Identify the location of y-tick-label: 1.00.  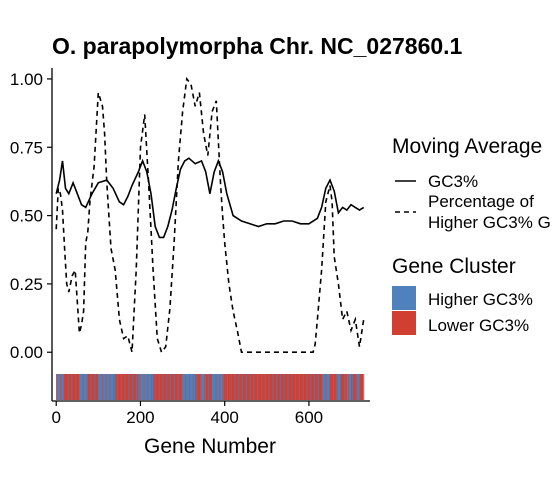
(26, 79).